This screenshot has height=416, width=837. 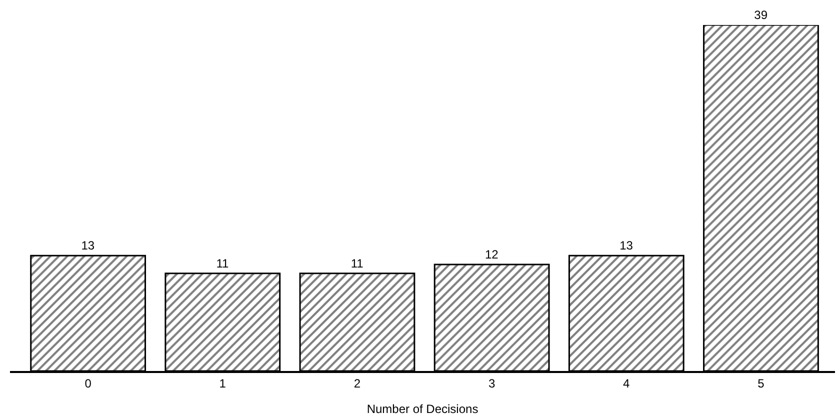 I want to click on x-tick-label: 4, so click(x=626, y=383).